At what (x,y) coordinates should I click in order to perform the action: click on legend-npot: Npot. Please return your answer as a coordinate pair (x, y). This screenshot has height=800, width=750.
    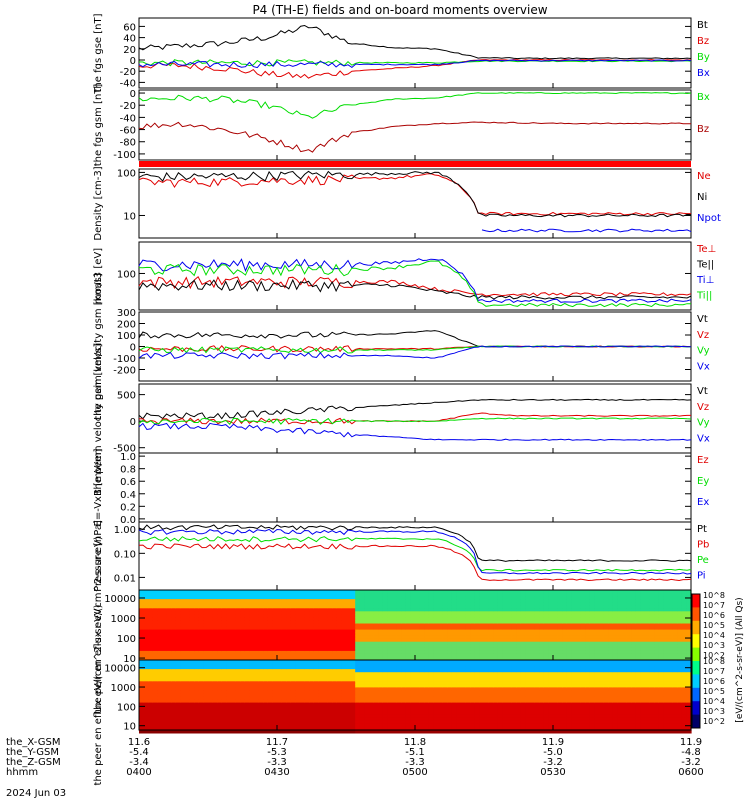
    Looking at the image, I should click on (709, 218).